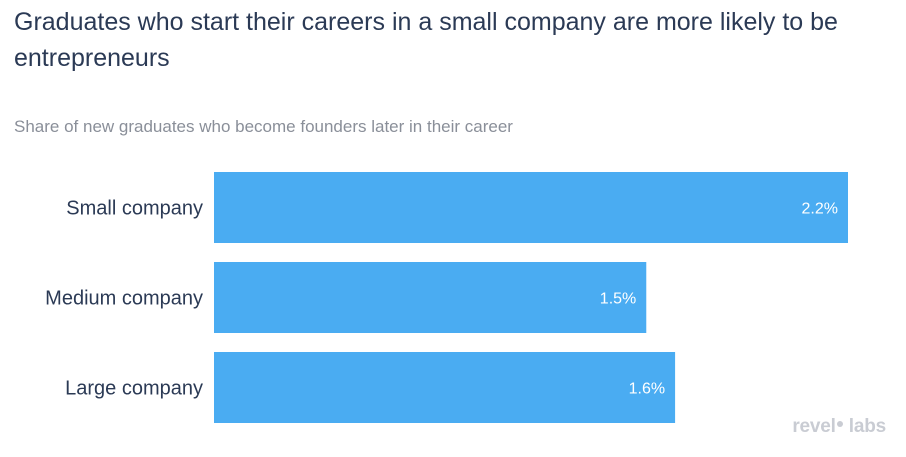  I want to click on brand-name-start: revel, so click(814, 426).